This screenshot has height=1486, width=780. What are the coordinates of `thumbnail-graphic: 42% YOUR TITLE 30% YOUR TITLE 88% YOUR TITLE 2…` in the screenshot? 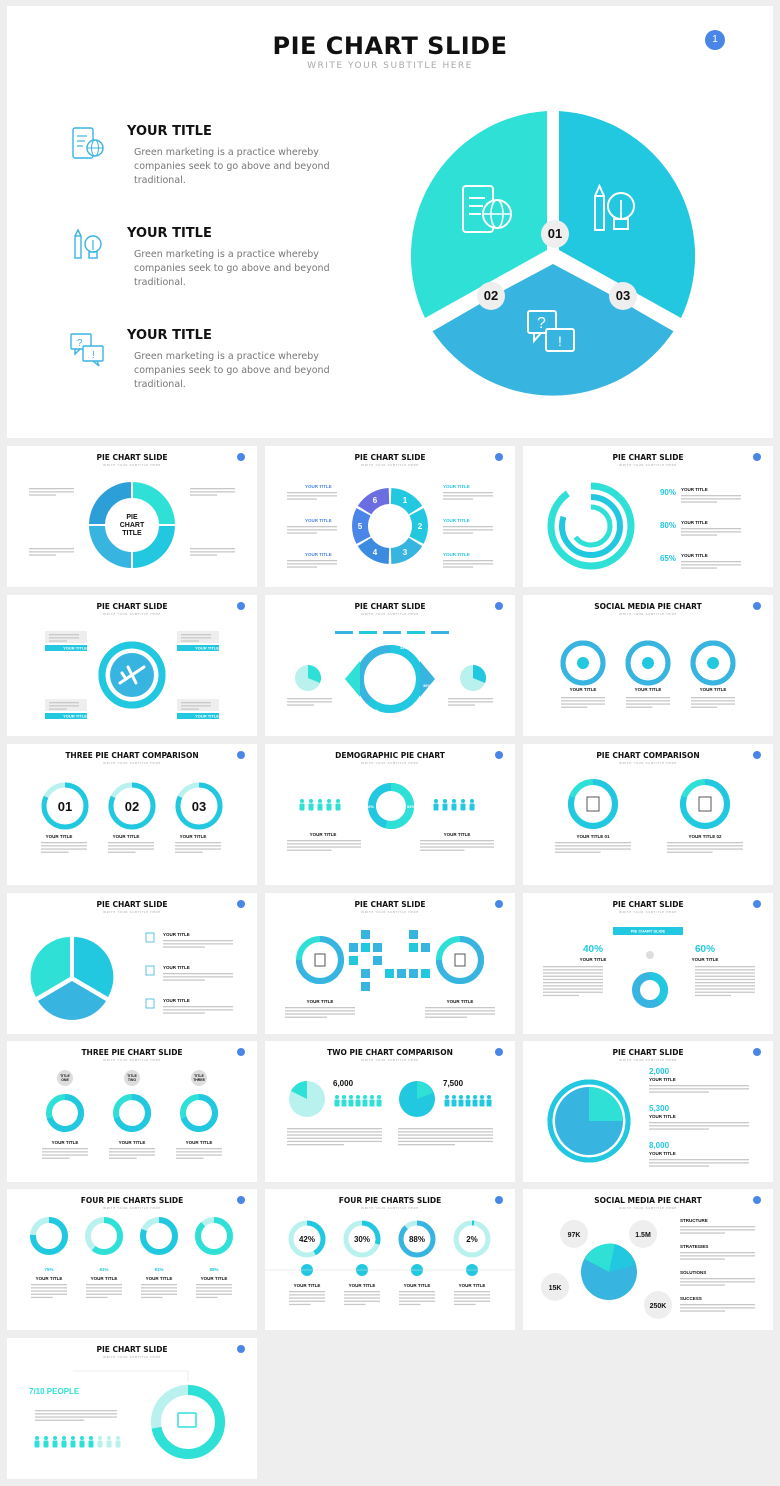 It's located at (390, 1263).